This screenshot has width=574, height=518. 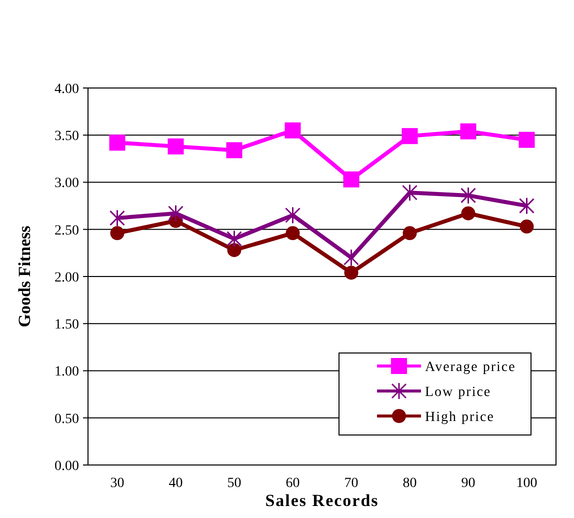 I want to click on x-axis-title: Sales Records, so click(x=322, y=500).